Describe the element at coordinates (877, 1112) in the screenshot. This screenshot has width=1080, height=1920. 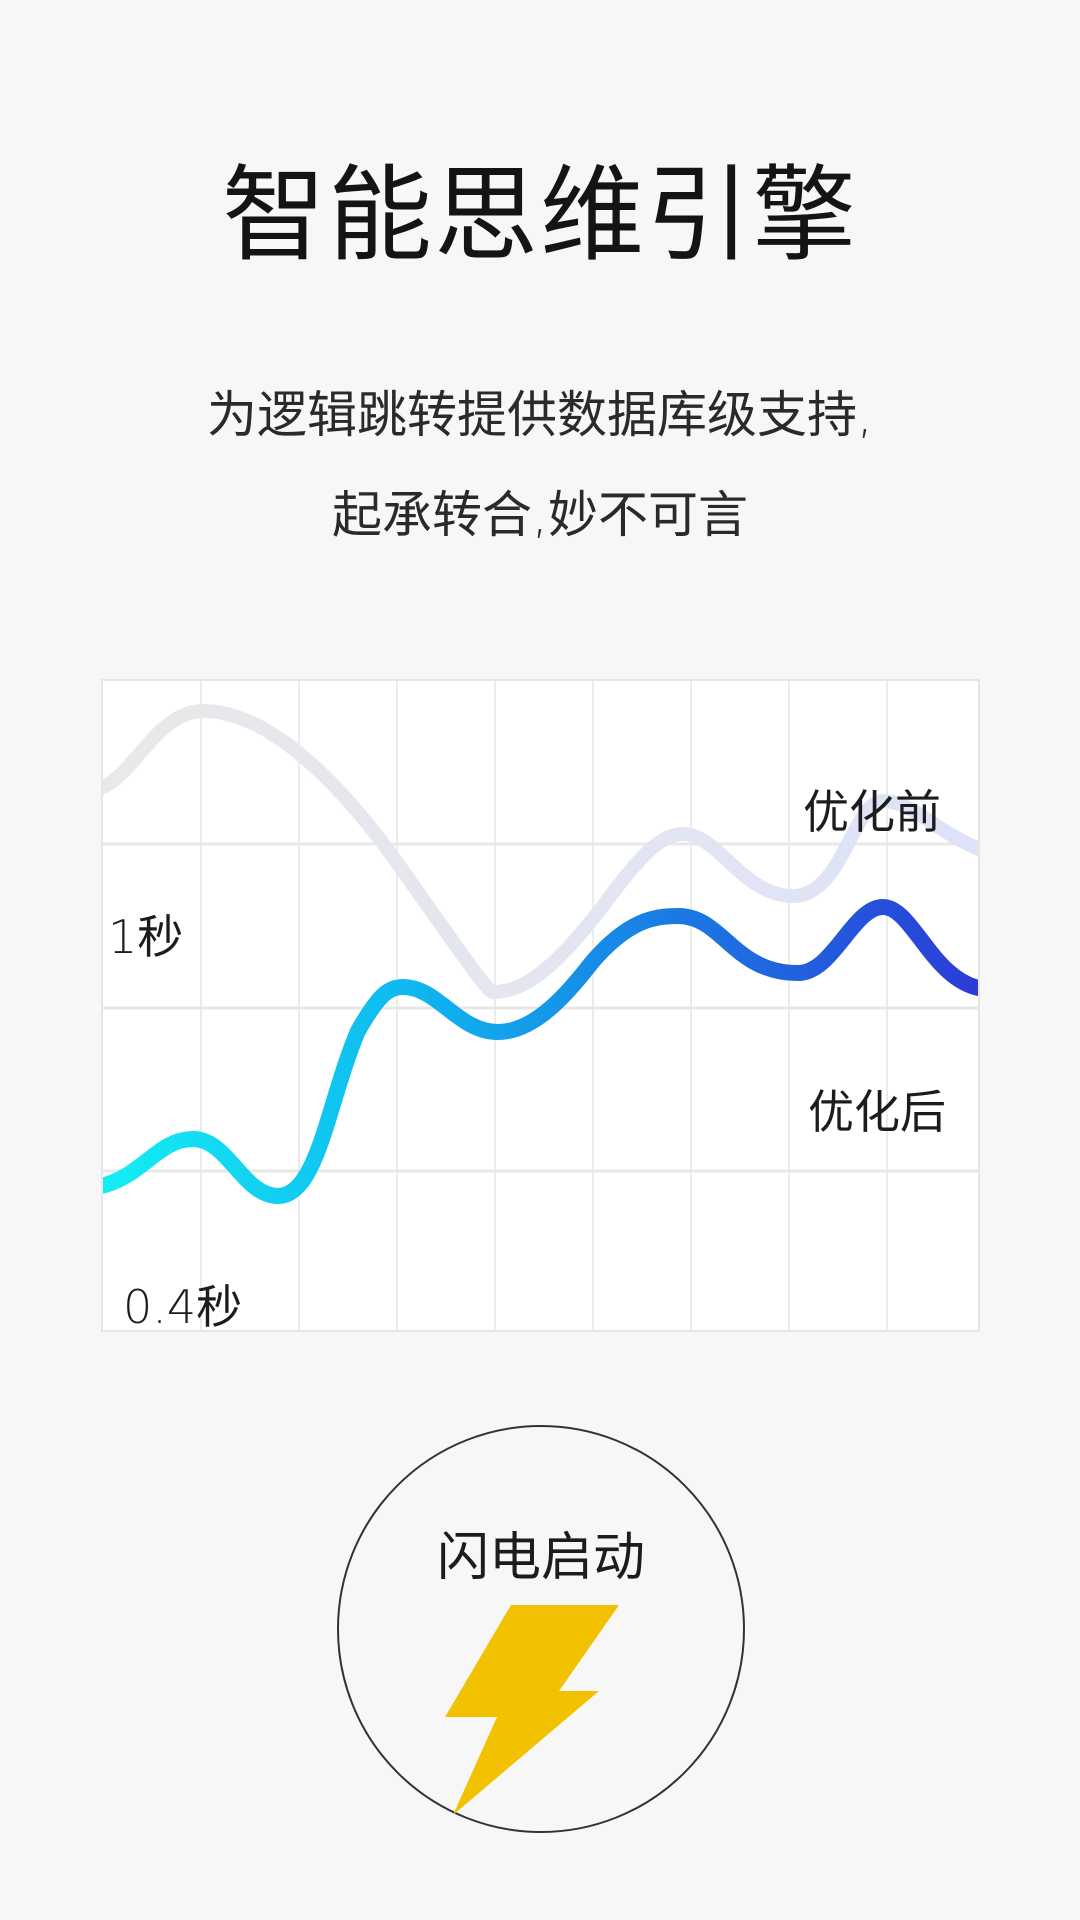
I see `series-label-after: 优化后` at that location.